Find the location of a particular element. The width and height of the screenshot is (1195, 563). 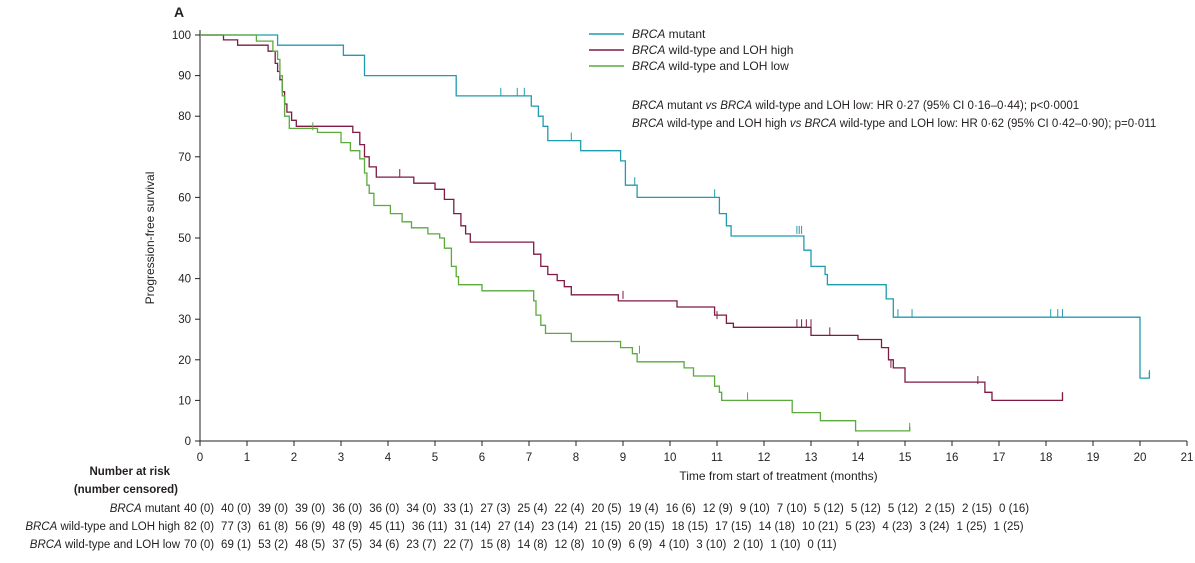

x-tick-label: 7 is located at coordinates (529, 458).